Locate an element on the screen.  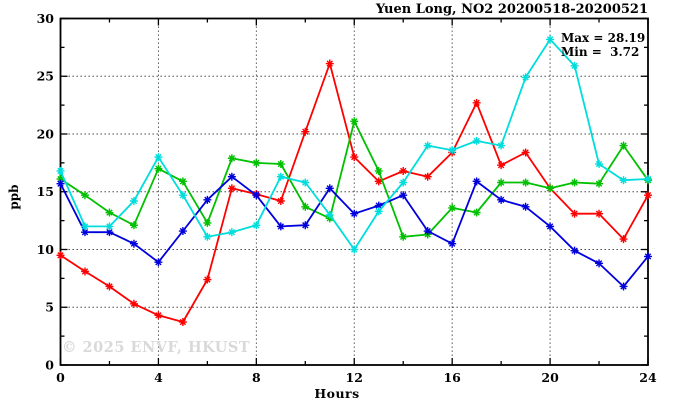
chart-title: Yuen Long, NO2 20200518-20200521 is located at coordinates (511, 9).